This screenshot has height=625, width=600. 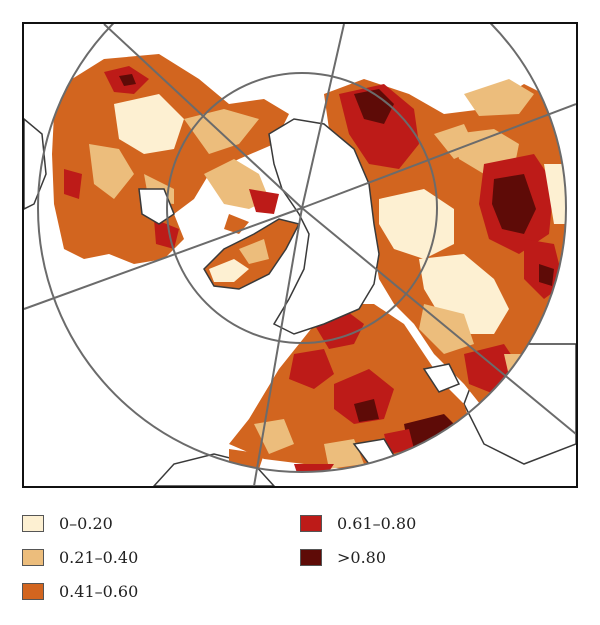 I want to click on legend-item-3: 0.41–0.60, so click(x=80, y=591).